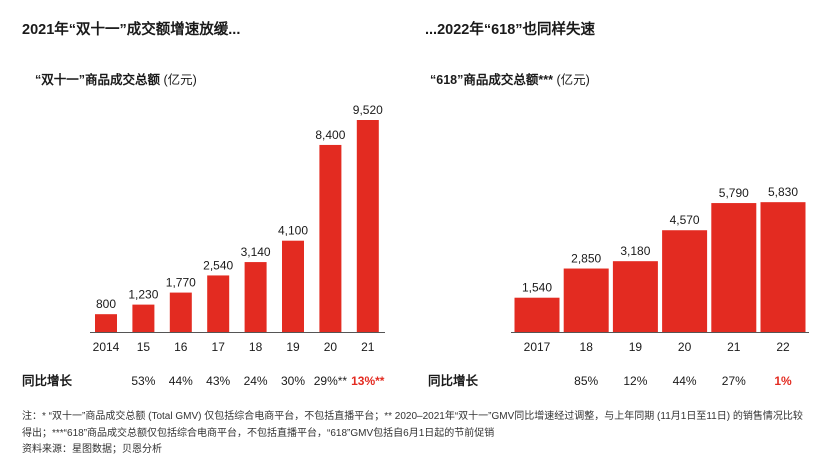 The width and height of the screenshot is (832, 473). I want to click on left-category-label-19: 19, so click(293, 347).